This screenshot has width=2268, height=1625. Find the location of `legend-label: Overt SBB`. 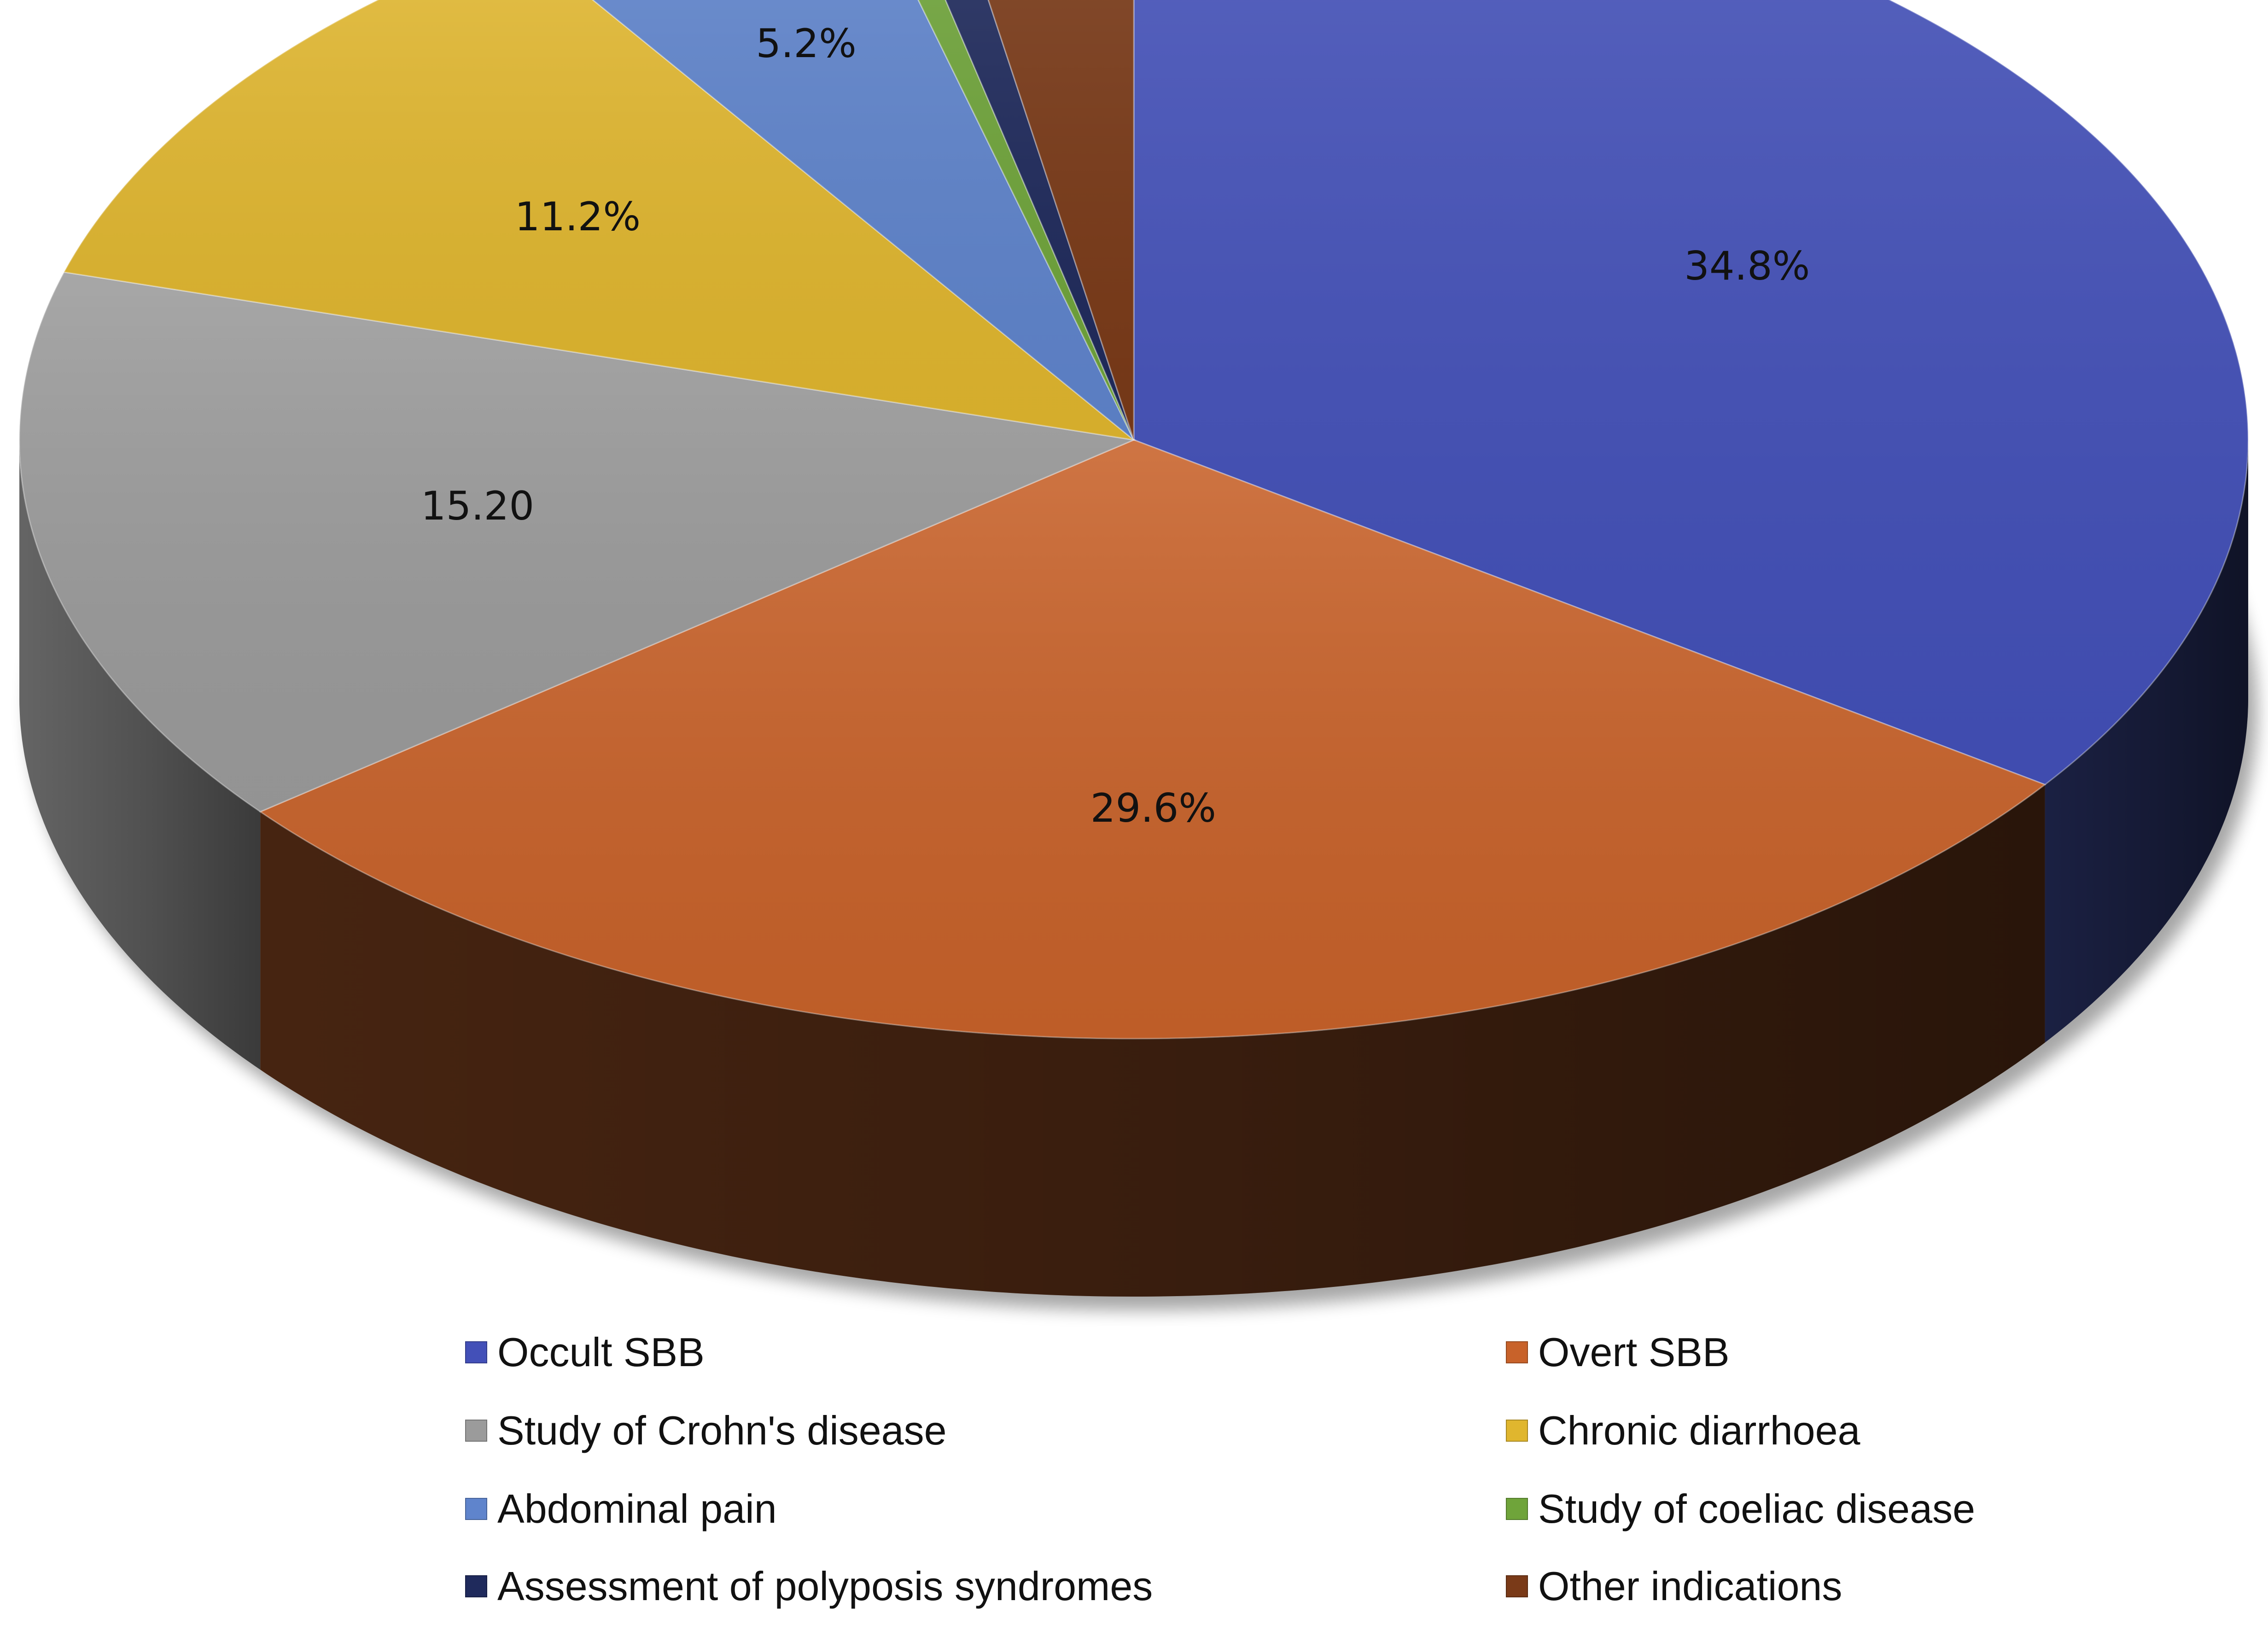

legend-label: Overt SBB is located at coordinates (1634, 1352).